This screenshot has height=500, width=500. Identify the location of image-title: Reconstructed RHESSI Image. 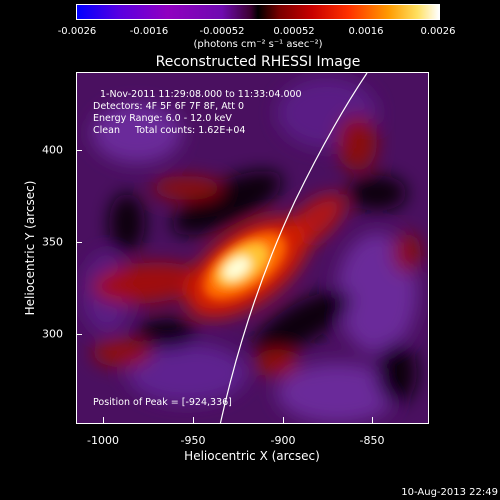
(258, 62).